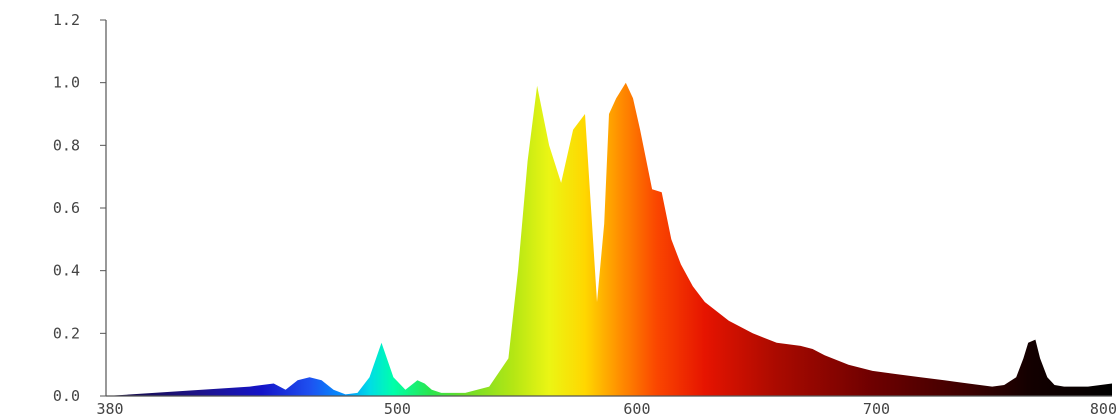 This screenshot has width=1119, height=416. What do you see at coordinates (66, 145) in the screenshot?
I see `y-tick-label: 0.8` at bounding box center [66, 145].